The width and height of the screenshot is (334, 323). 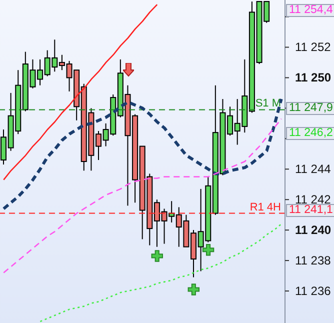 What do you see at coordinates (310, 10) in the screenshot?
I see `text: 11 254,4` at bounding box center [310, 10].